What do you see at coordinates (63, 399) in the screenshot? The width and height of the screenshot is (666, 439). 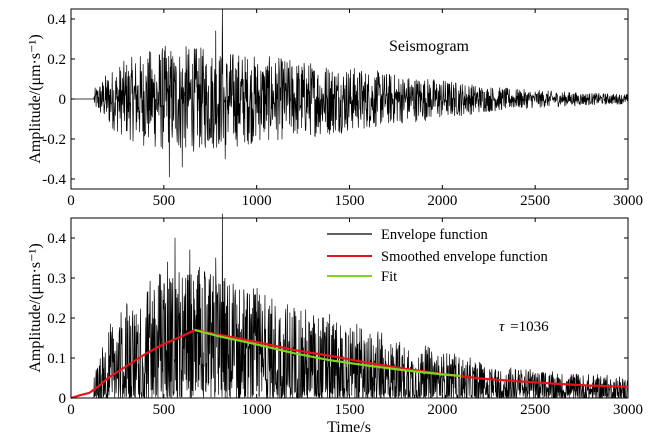 I see `y-tick-label-envelope-0: 0` at bounding box center [63, 399].